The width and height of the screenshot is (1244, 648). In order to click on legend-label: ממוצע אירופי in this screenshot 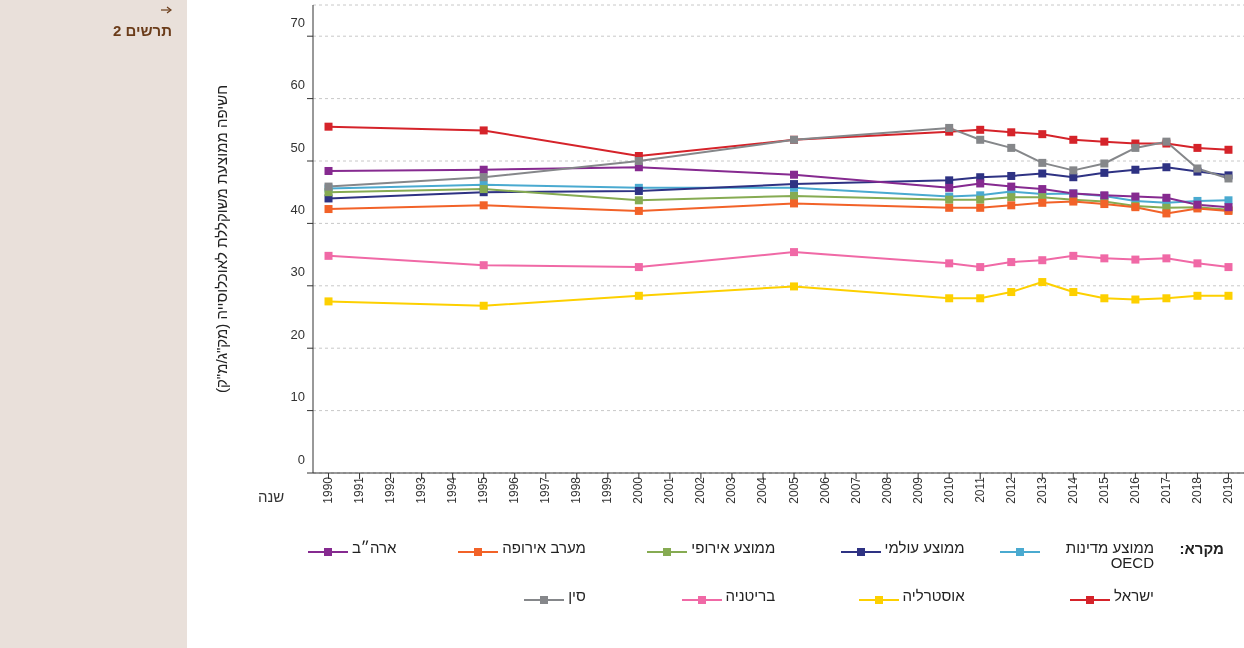, I will do `click(733, 547)`.